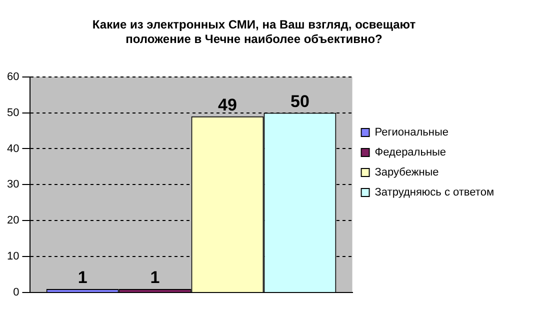 This screenshot has width=534, height=327. What do you see at coordinates (406, 172) in the screenshot?
I see `legend-label: Зарубежные` at bounding box center [406, 172].